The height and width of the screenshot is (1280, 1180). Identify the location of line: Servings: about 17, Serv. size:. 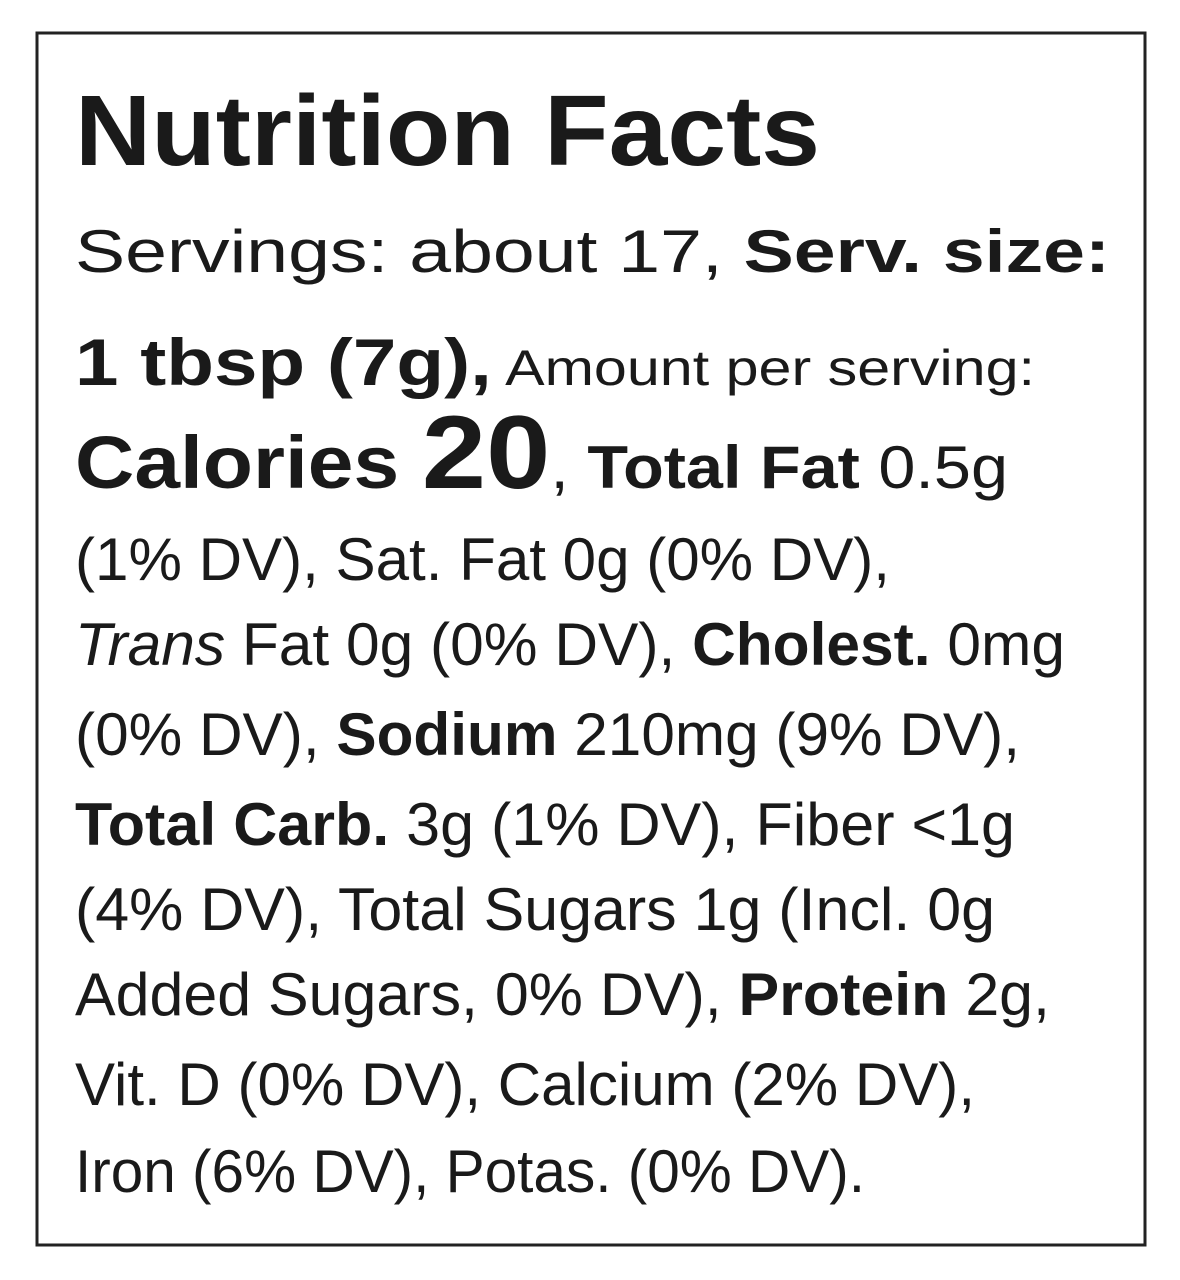
(592, 251).